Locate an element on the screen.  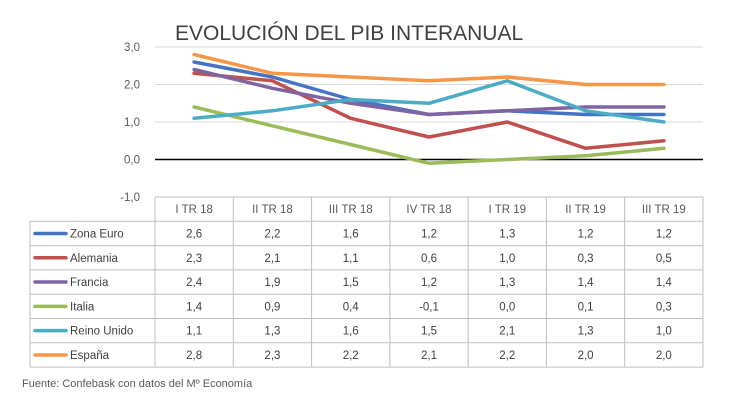
legend-label: Zona Euro is located at coordinates (97, 234).